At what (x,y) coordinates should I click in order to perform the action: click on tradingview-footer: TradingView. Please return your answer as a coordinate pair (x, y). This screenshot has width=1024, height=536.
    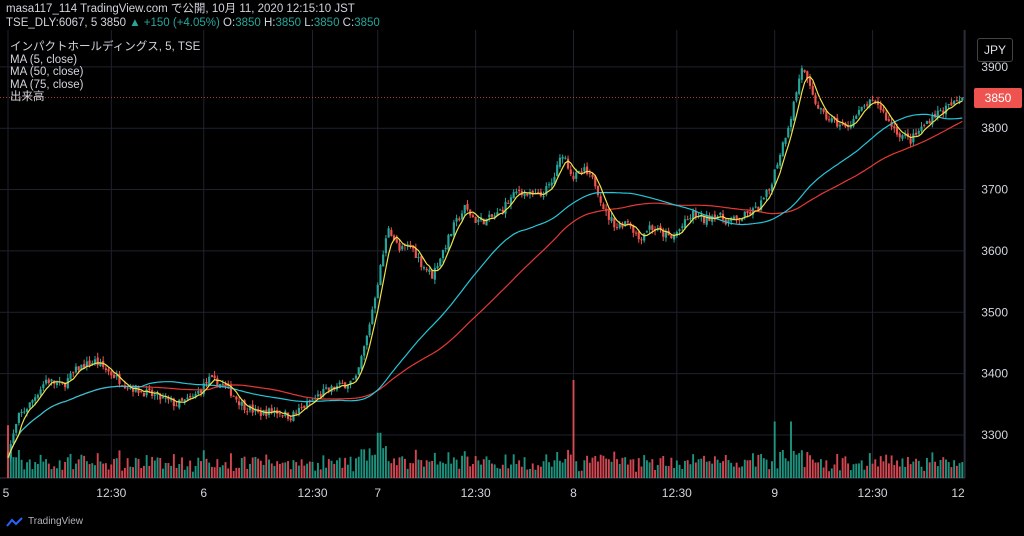
    Looking at the image, I should click on (44, 521).